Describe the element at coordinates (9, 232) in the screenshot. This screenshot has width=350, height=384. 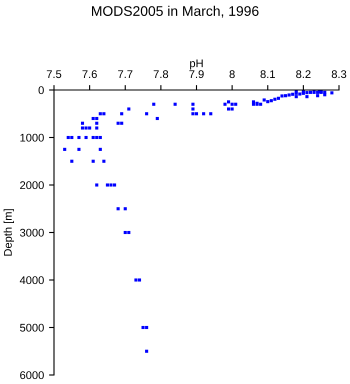
I see `y-axis-title: Depth [m]` at that location.